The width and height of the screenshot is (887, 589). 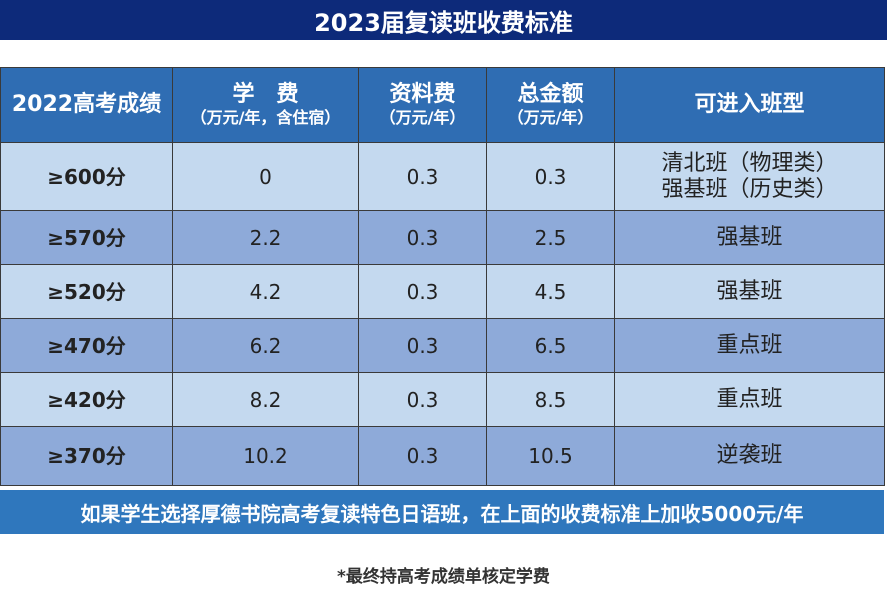 I want to click on tuition-value: 2.2, so click(x=265, y=237).